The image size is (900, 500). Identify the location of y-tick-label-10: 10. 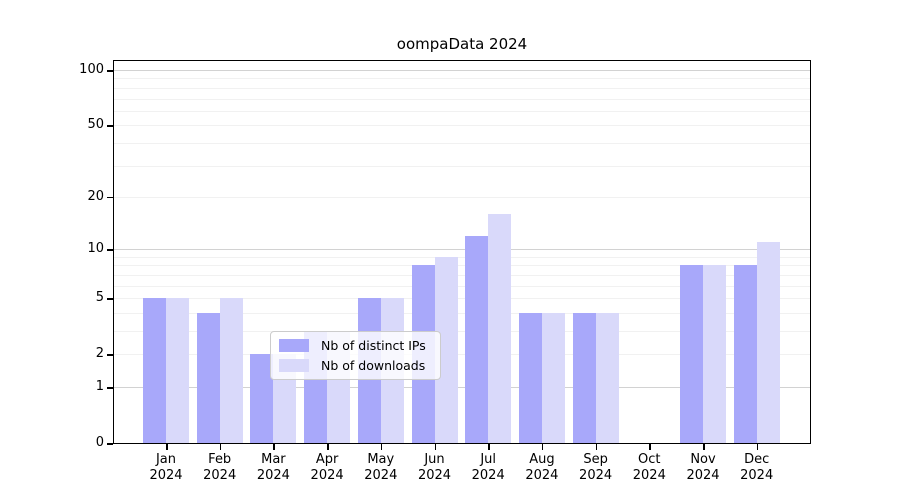
(95, 249).